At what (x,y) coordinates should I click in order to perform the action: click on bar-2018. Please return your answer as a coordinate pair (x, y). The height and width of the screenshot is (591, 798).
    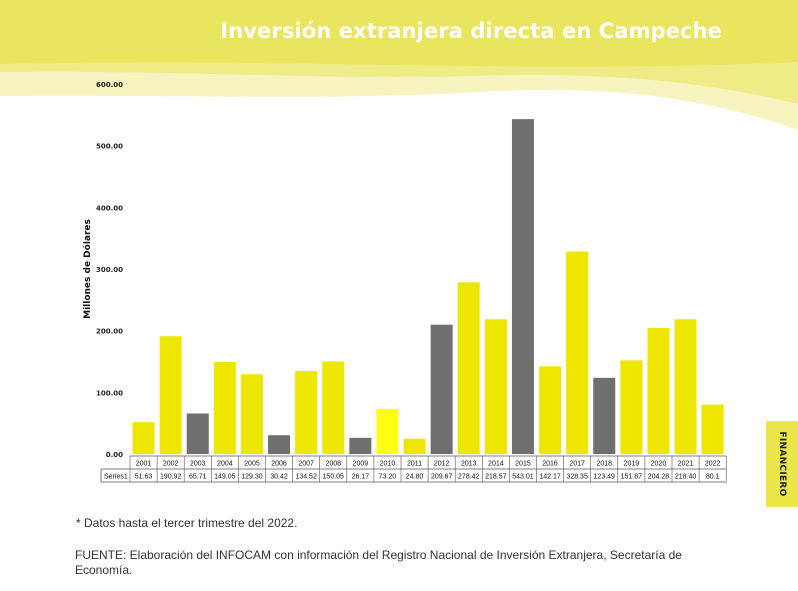
    Looking at the image, I should click on (604, 415).